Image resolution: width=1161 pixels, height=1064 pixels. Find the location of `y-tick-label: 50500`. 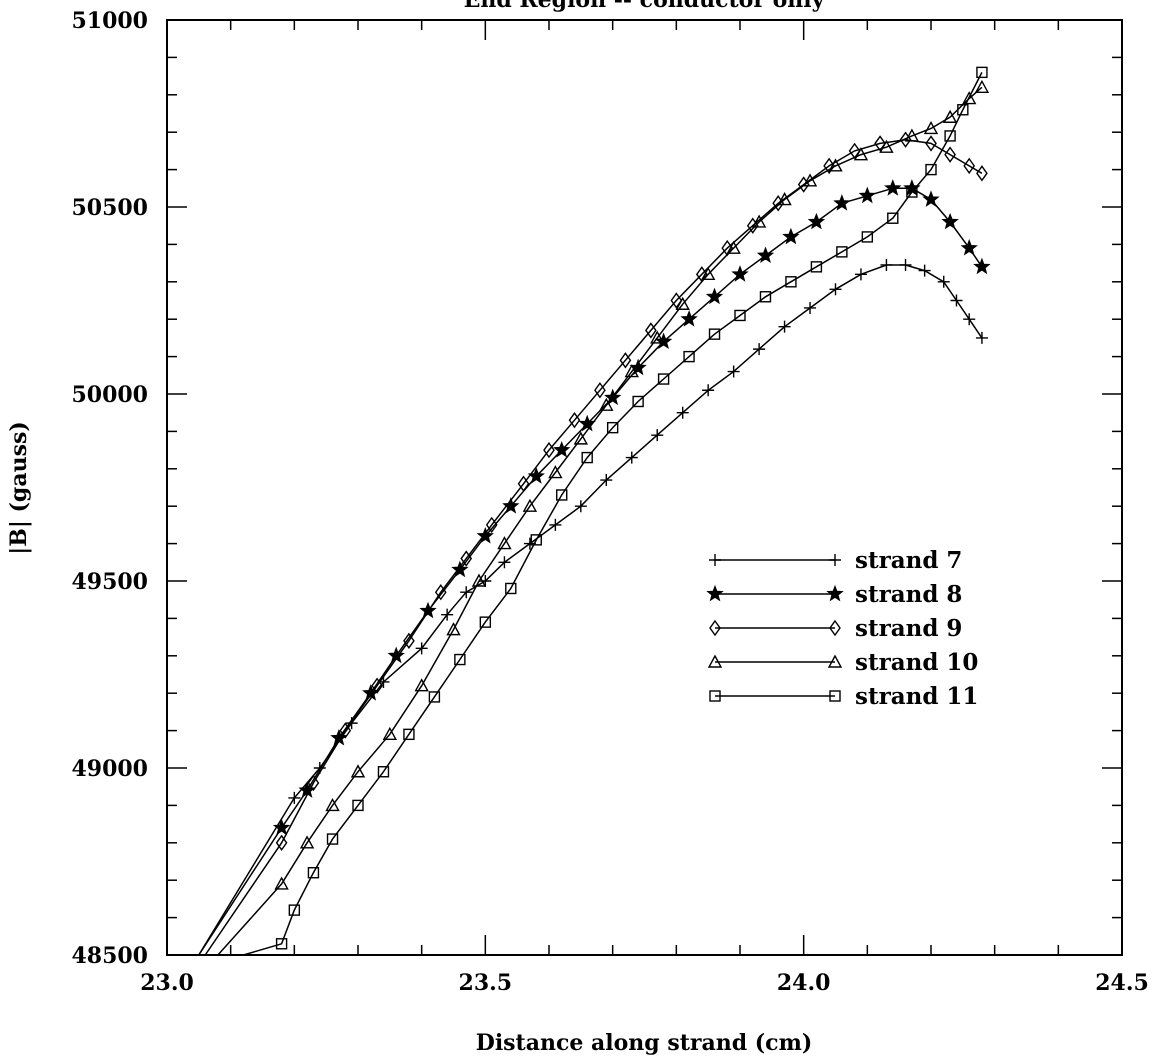

y-tick-label: 50500 is located at coordinates (109, 208).